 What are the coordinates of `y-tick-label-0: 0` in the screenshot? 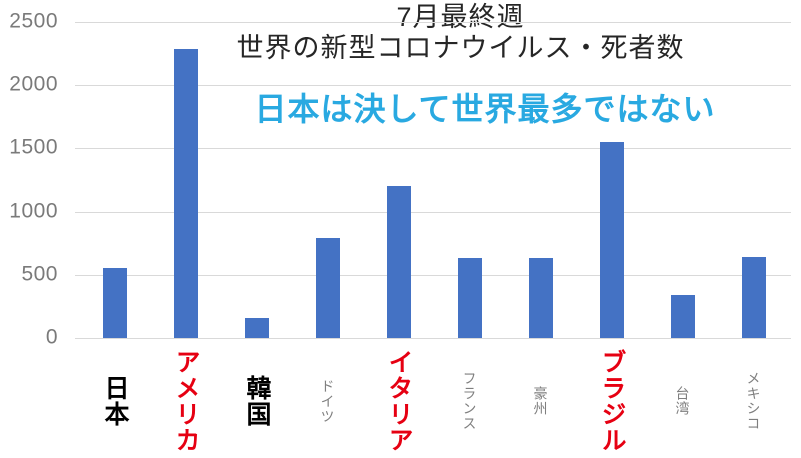 It's located at (51, 337).